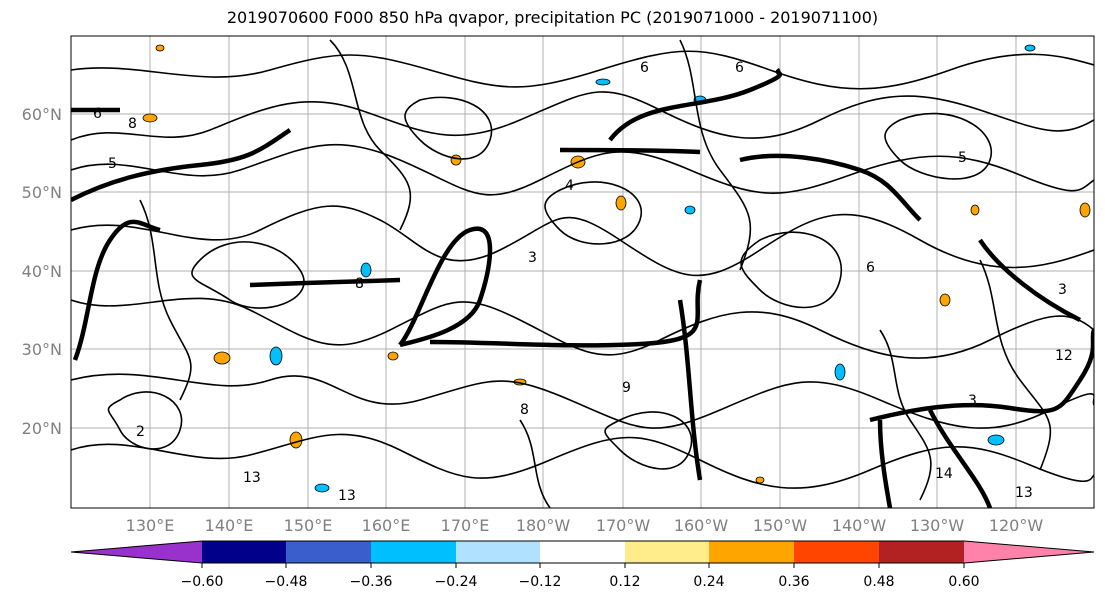  Describe the element at coordinates (386, 525) in the screenshot. I see `lon-label: 160°E` at that location.